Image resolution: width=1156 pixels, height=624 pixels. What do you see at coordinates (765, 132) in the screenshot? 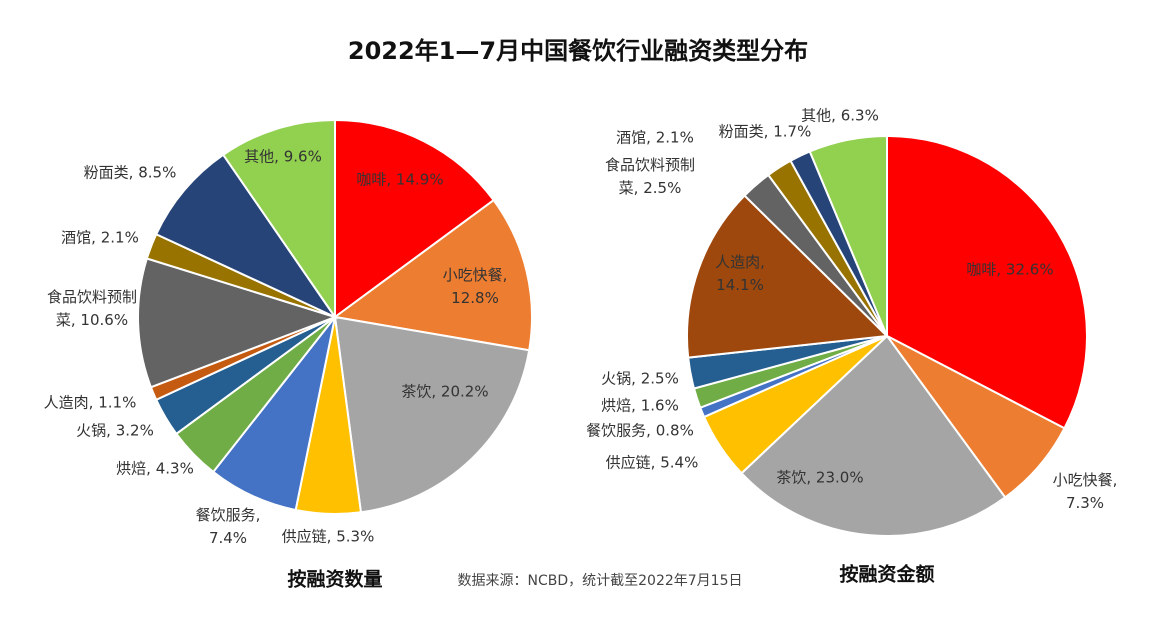
I see `slice-label: 粉面类, 1.7%` at bounding box center [765, 132].